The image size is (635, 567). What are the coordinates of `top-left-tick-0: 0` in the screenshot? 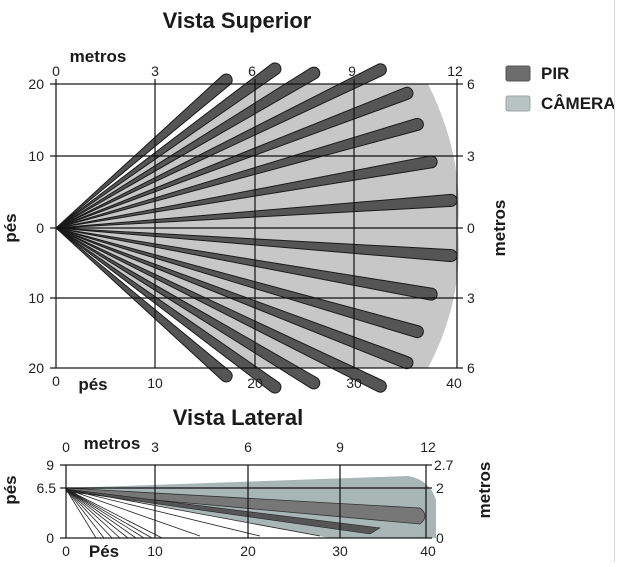 It's located at (40, 228).